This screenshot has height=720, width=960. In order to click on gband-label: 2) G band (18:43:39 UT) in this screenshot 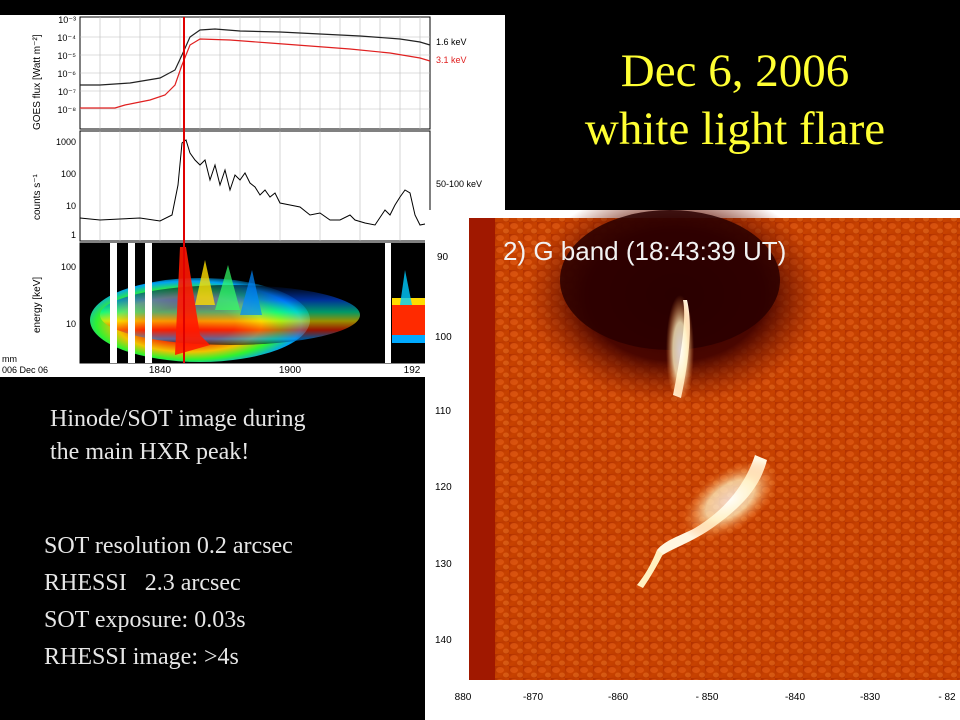, I will do `click(644, 251)`.